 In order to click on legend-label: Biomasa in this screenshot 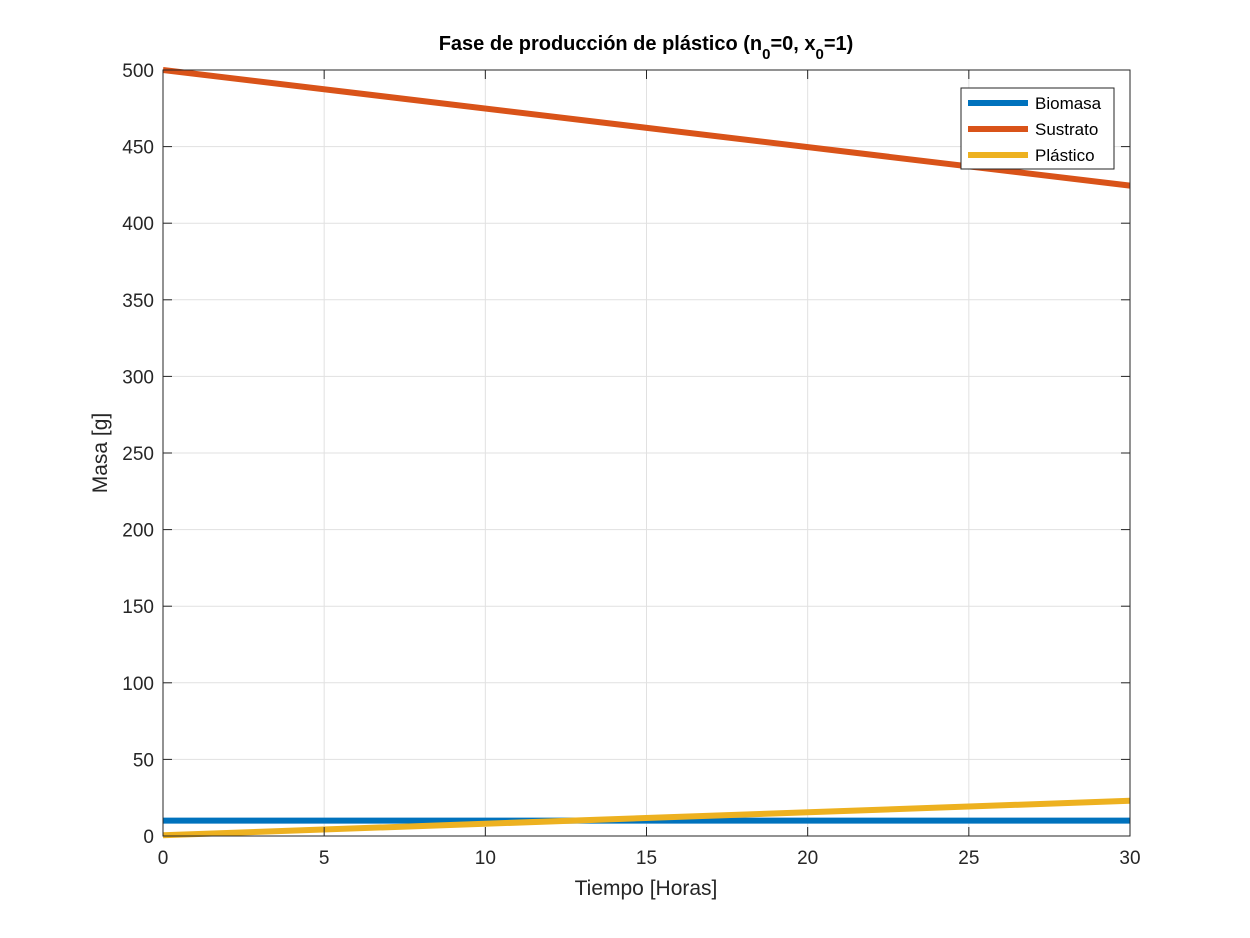, I will do `click(1068, 103)`.